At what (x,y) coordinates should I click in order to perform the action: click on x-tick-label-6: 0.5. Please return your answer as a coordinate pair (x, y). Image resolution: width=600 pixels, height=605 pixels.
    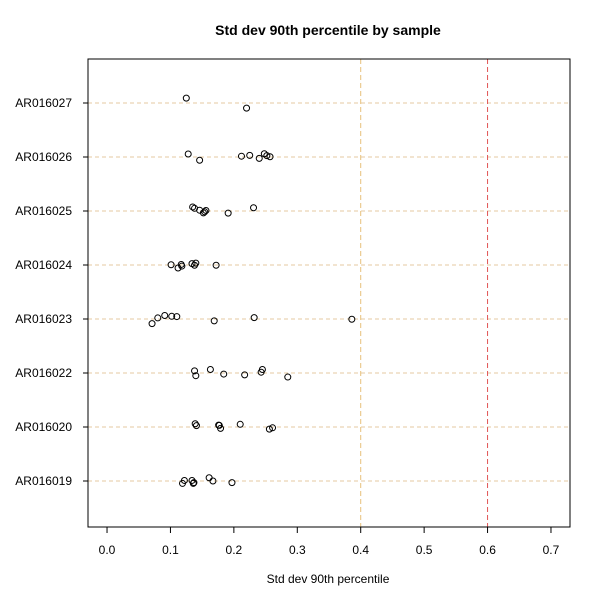
    Looking at the image, I should click on (424, 550).